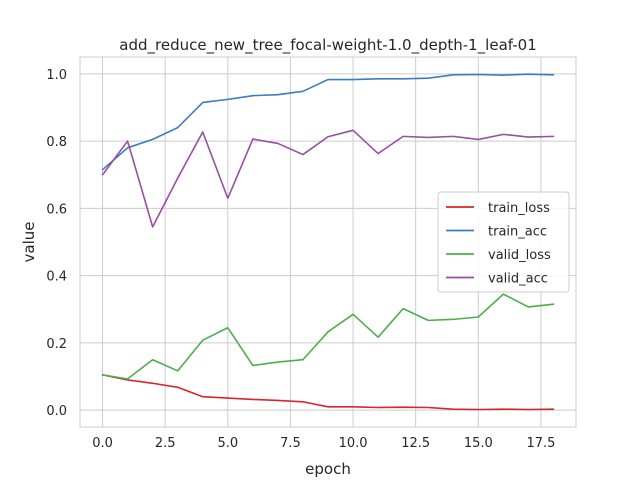 The image size is (640, 480). Describe the element at coordinates (56, 209) in the screenshot. I see `y-tick-label: 0.6` at that location.